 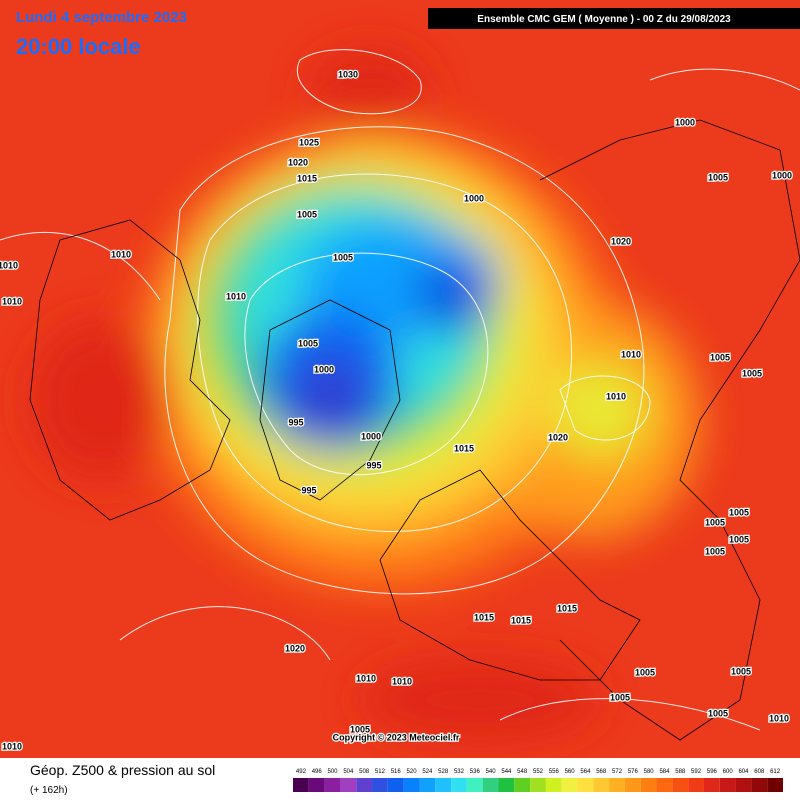 I want to click on scale-label: 596, so click(x=712, y=772).